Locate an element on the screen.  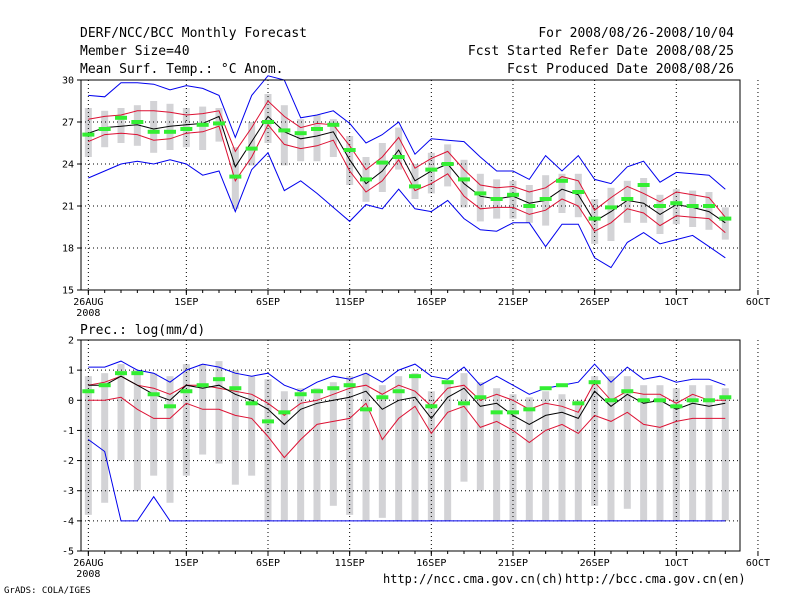
prec-ytick-label: 0 is located at coordinates (71, 401).